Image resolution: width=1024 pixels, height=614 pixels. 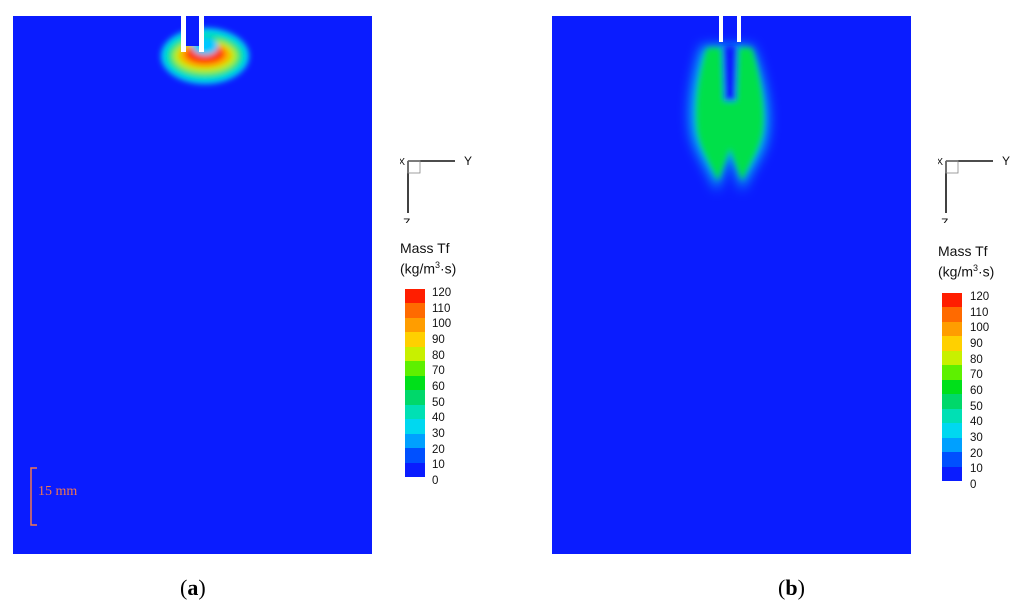 What do you see at coordinates (193, 587) in the screenshot?
I see `caption-a: (a)` at bounding box center [193, 587].